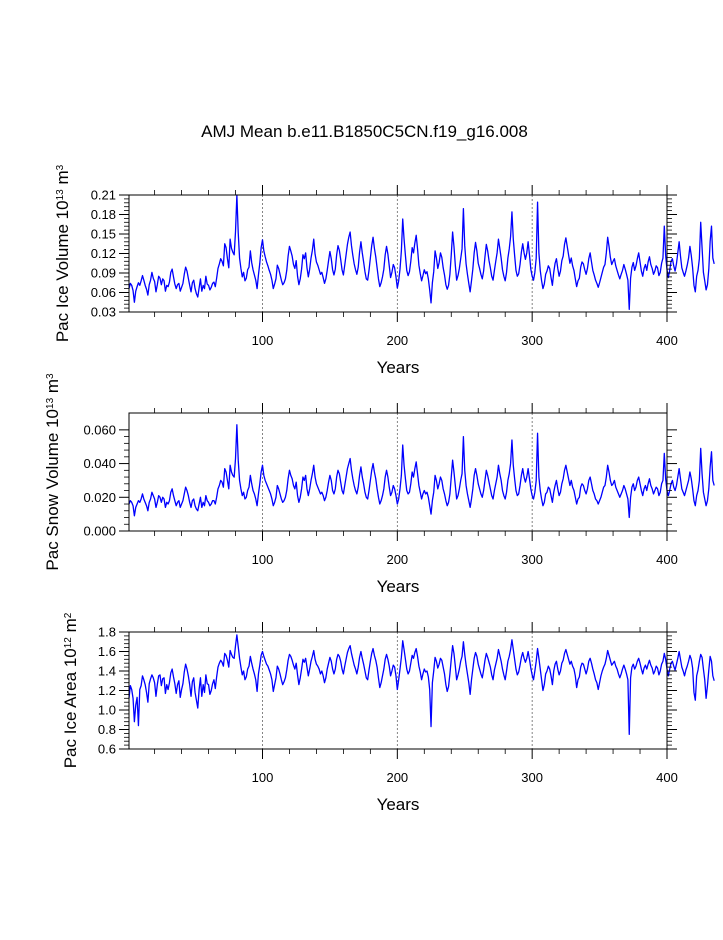 The width and height of the screenshot is (723, 940). What do you see at coordinates (263, 777) in the screenshot?
I see `pac-ice-area-xtick-label-100: 100` at bounding box center [263, 777].